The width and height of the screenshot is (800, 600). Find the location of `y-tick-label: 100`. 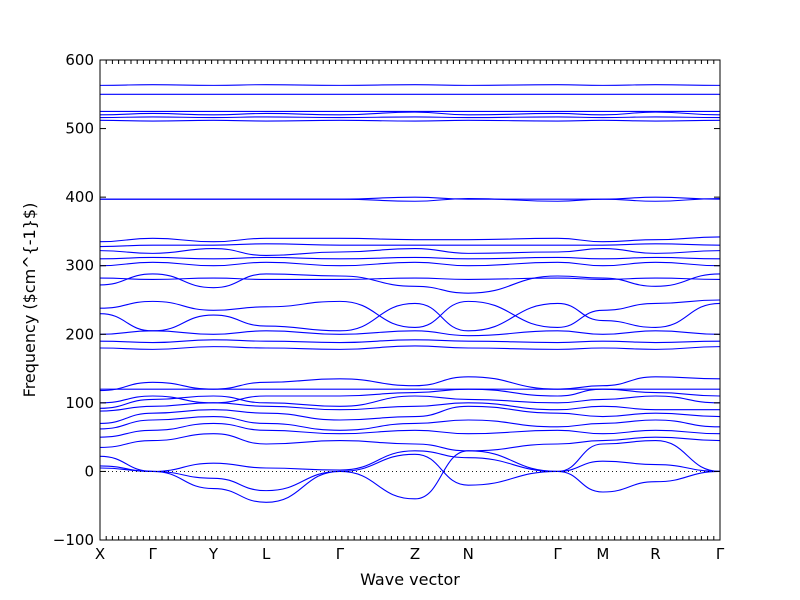

y-tick-label: 100 is located at coordinates (79, 403).